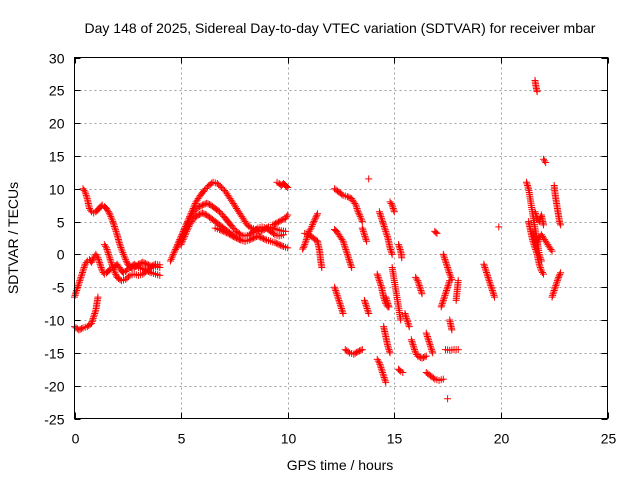  What do you see at coordinates (13, 238) in the screenshot?
I see `y-axis-label: SDTVAR / TECUs` at bounding box center [13, 238].